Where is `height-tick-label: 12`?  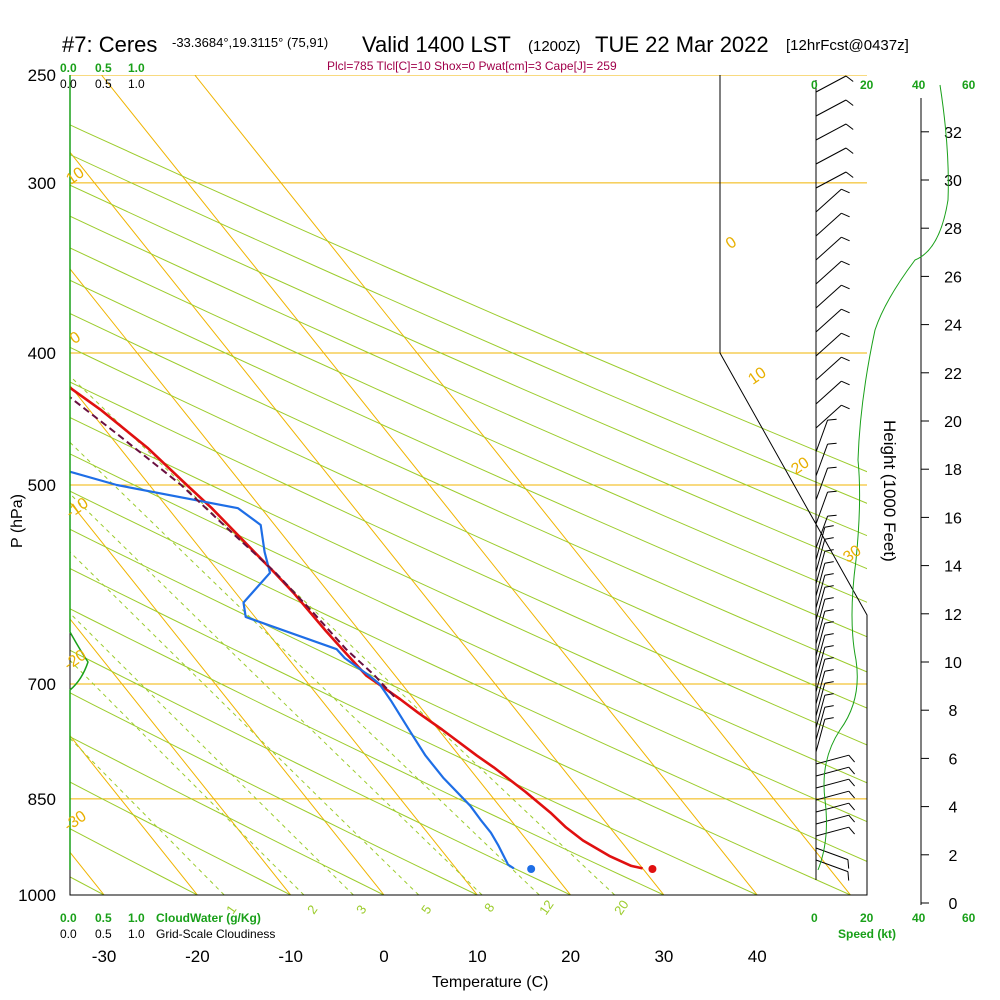 height-tick-label: 12 is located at coordinates (953, 615).